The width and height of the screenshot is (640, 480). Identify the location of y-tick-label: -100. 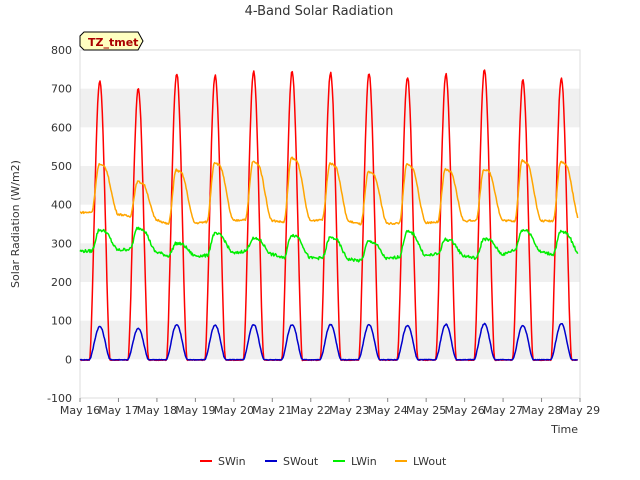
(59, 398).